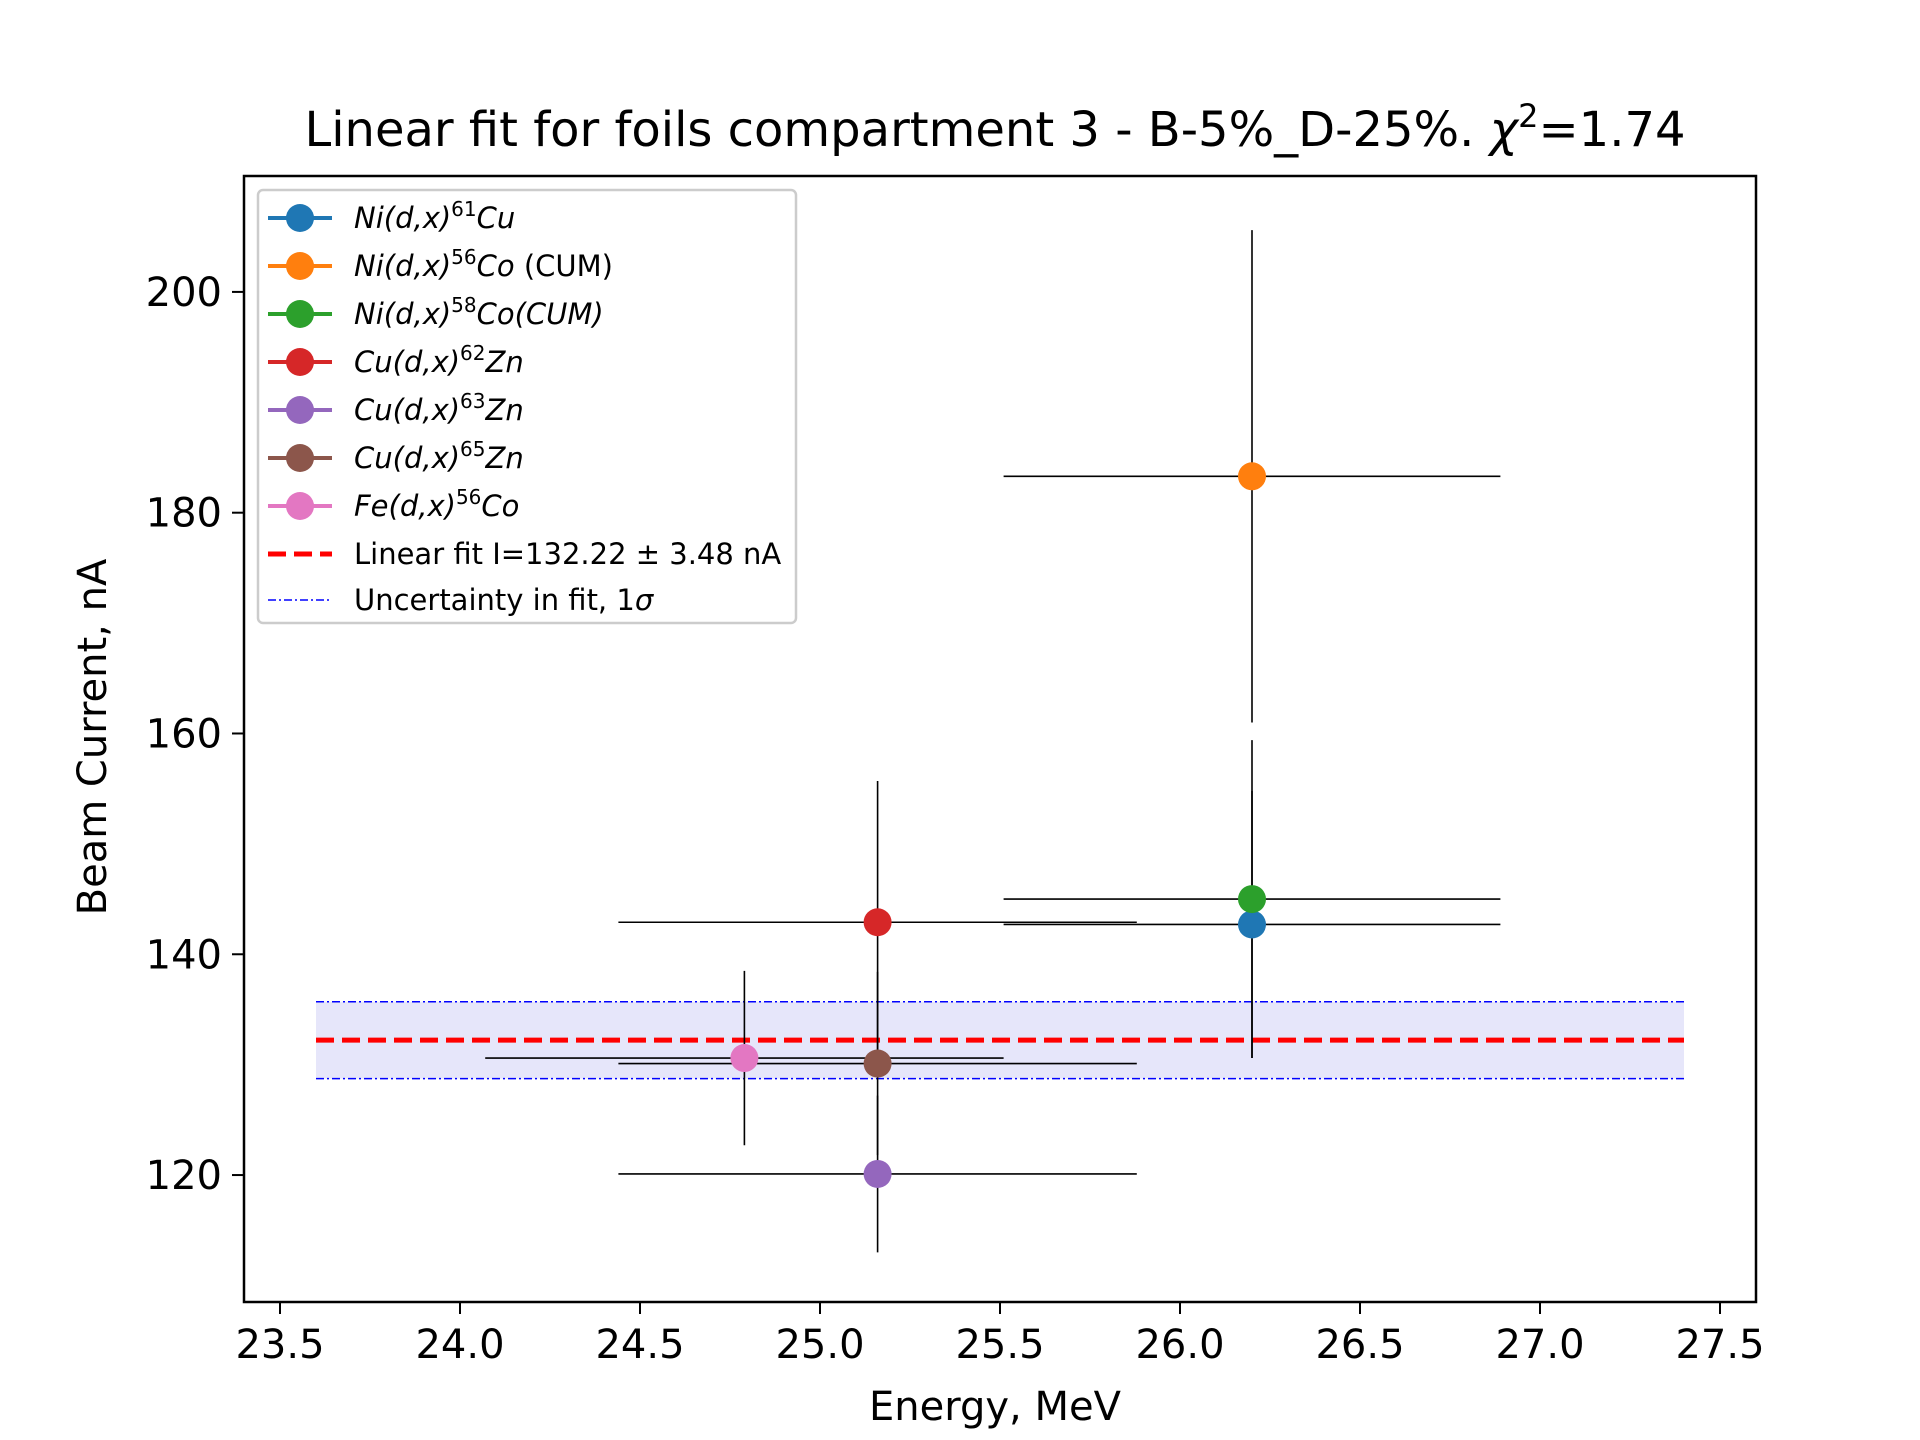  I want to click on legend-frame, so click(527, 406).